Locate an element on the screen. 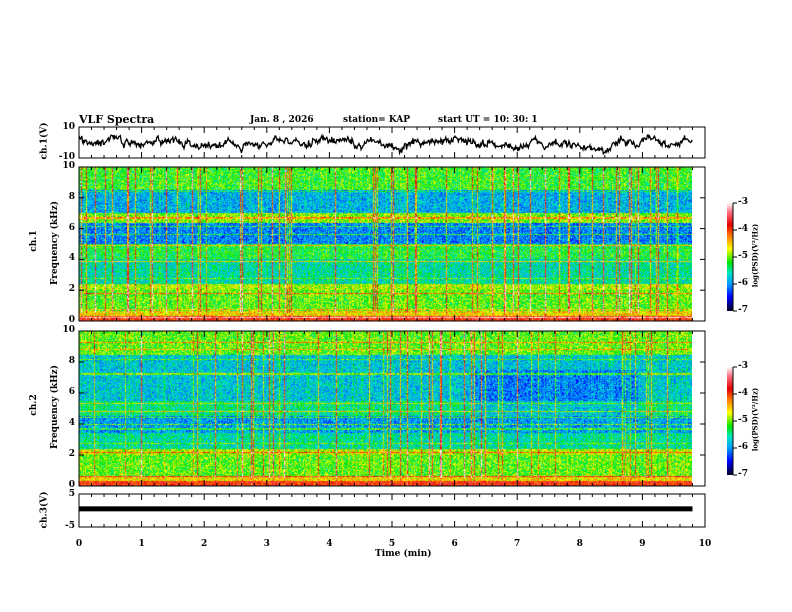 This screenshot has height=612, width=792. ch1-freq-label: Frequency (kHz) is located at coordinates (55, 243).